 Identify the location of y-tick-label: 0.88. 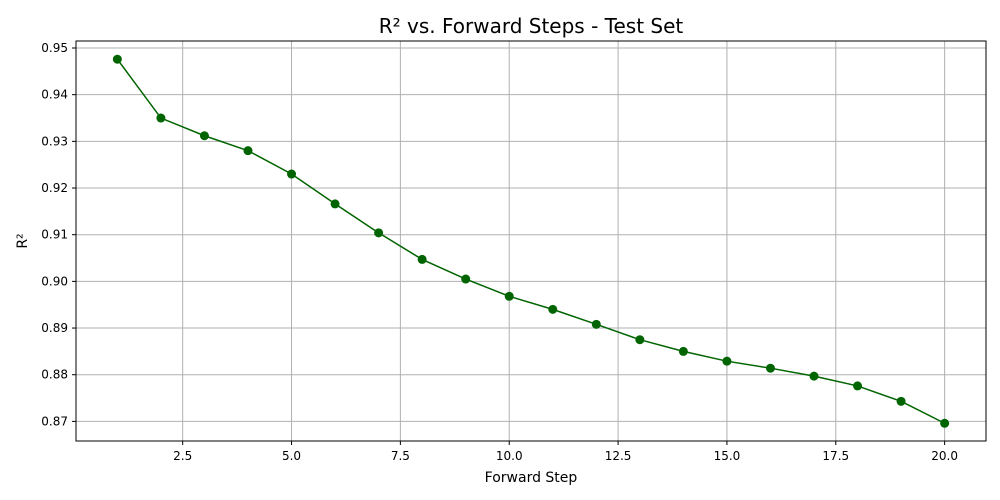
(54, 375).